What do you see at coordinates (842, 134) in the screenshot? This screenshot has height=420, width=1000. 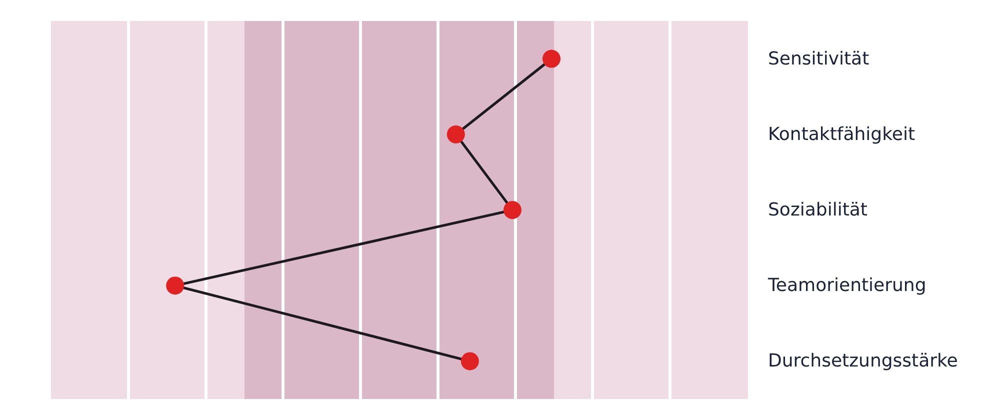 I see `y-tick-label: Kontaktfähigkeit` at bounding box center [842, 134].